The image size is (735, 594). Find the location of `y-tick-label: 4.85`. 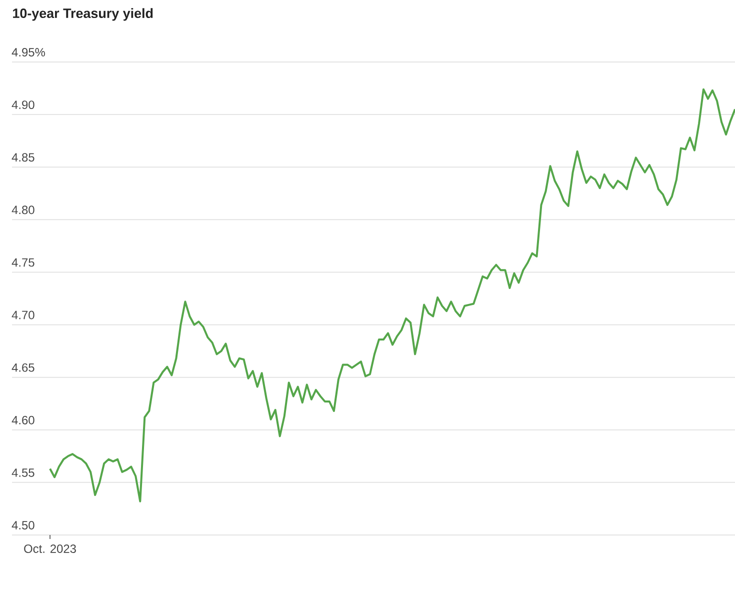

y-tick-label: 4.85 is located at coordinates (23, 157).